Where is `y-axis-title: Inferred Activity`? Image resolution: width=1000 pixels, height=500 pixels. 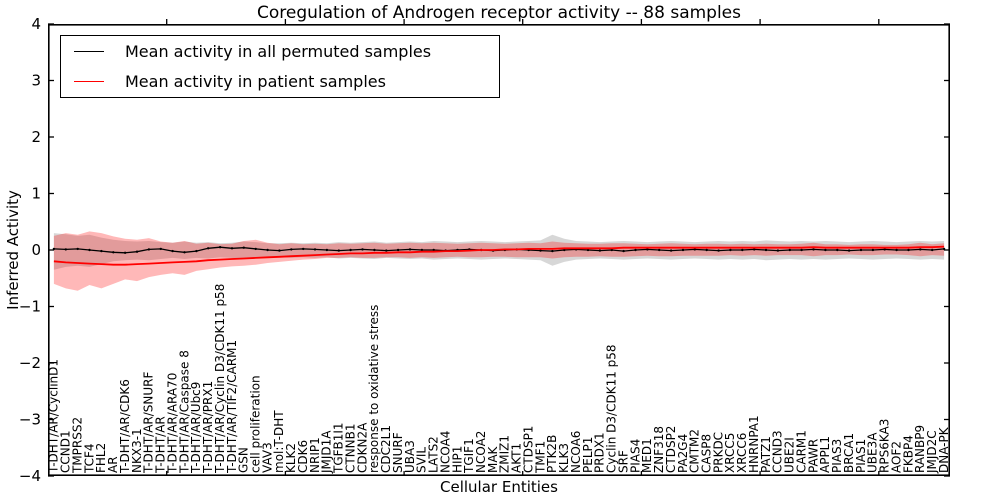 y-axis-title: Inferred Activity is located at coordinates (13, 250).